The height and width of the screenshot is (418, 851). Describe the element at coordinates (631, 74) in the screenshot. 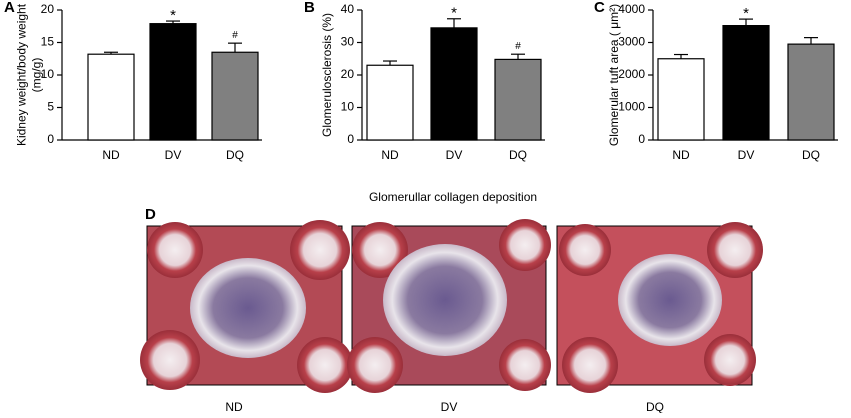

I see `y-tick-label: 2000` at that location.